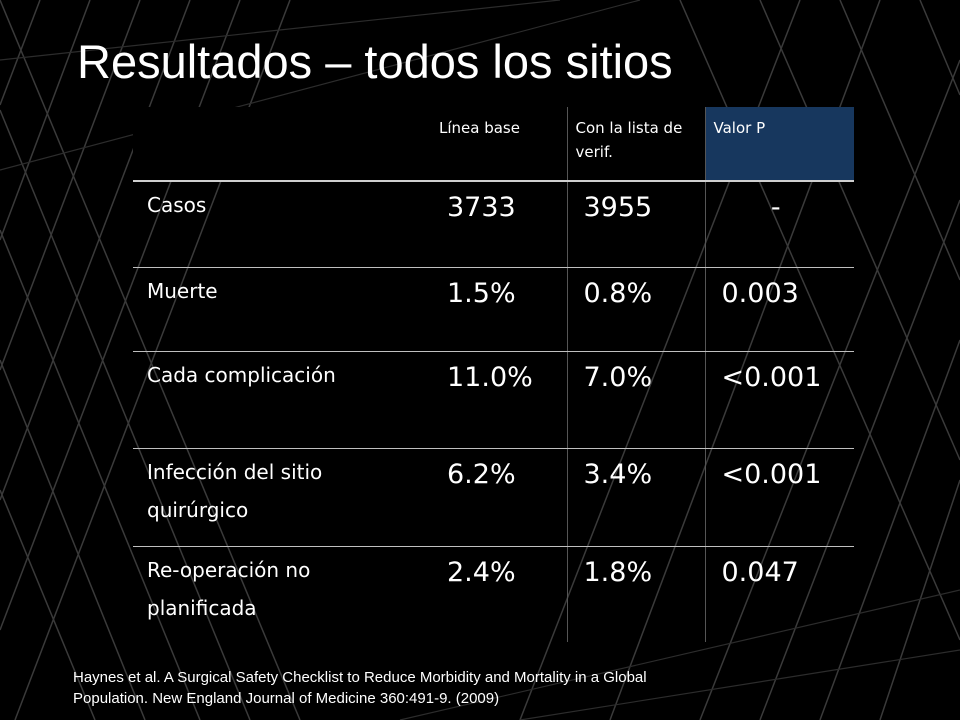 This screenshot has width=960, height=720. Describe the element at coordinates (779, 224) in the screenshot. I see `p-value: -` at that location.